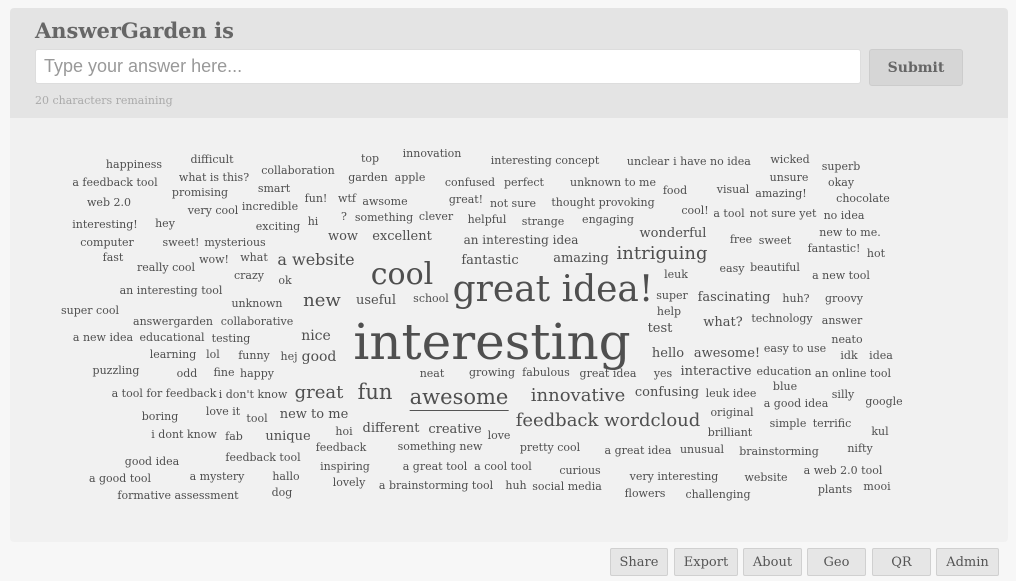 Image resolution: width=1016 pixels, height=581 pixels. I want to click on word-cloud-item: a brainstorming tool, so click(436, 485).